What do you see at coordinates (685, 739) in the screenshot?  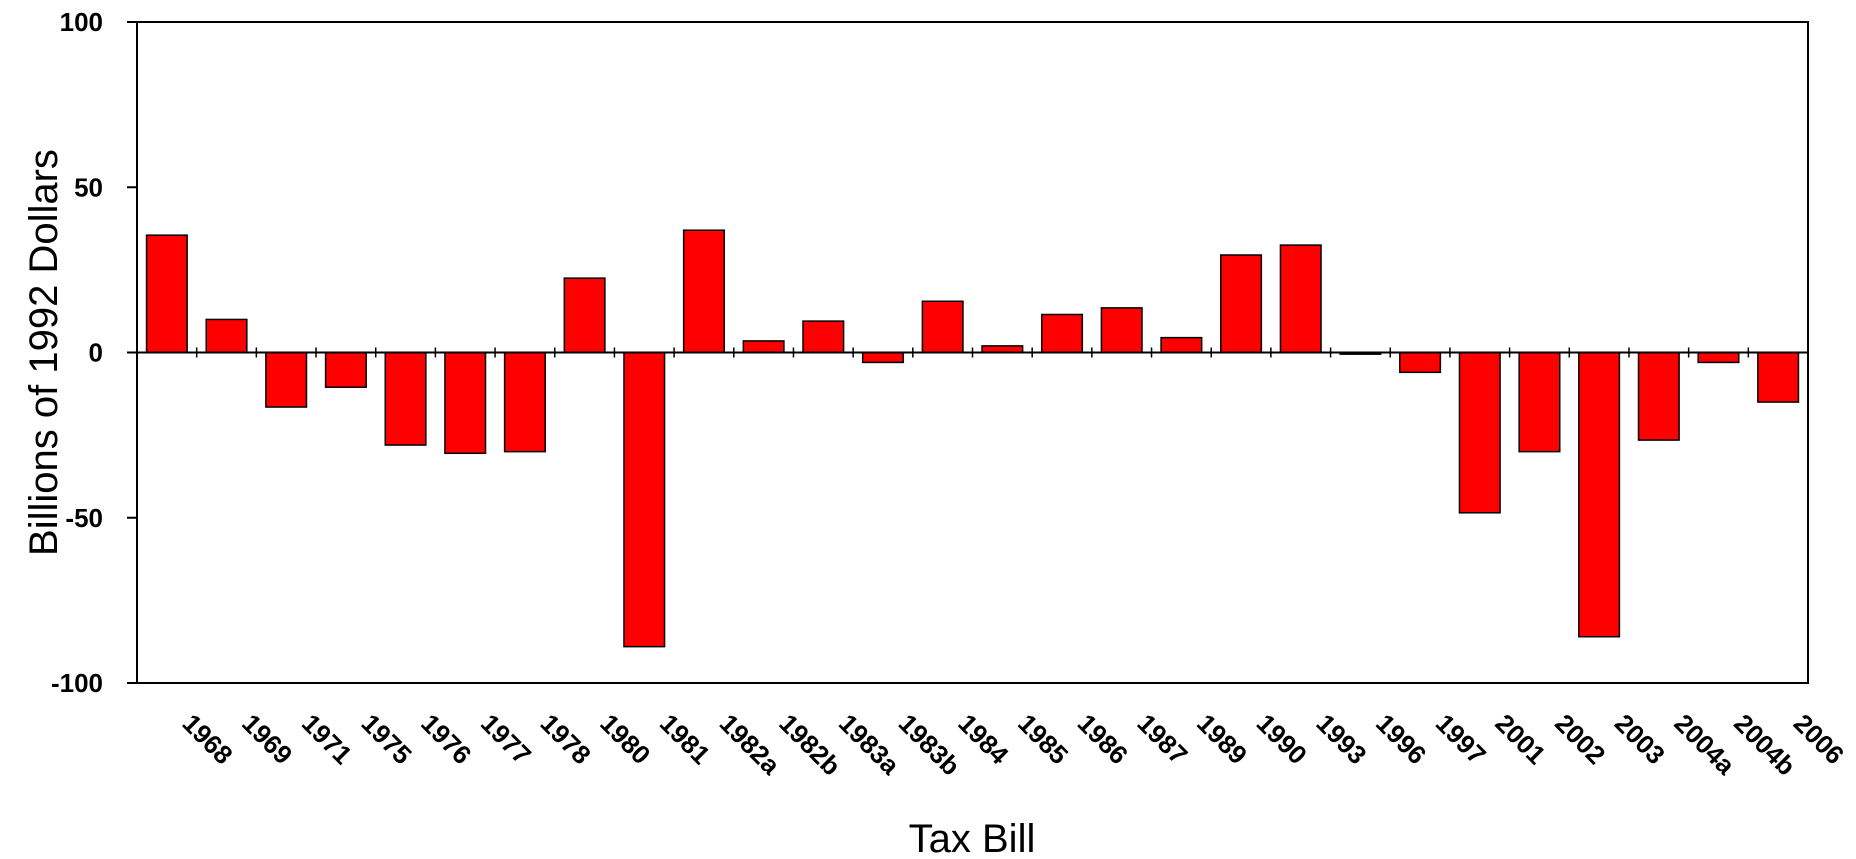 I see `x-tick-label: 1981` at bounding box center [685, 739].